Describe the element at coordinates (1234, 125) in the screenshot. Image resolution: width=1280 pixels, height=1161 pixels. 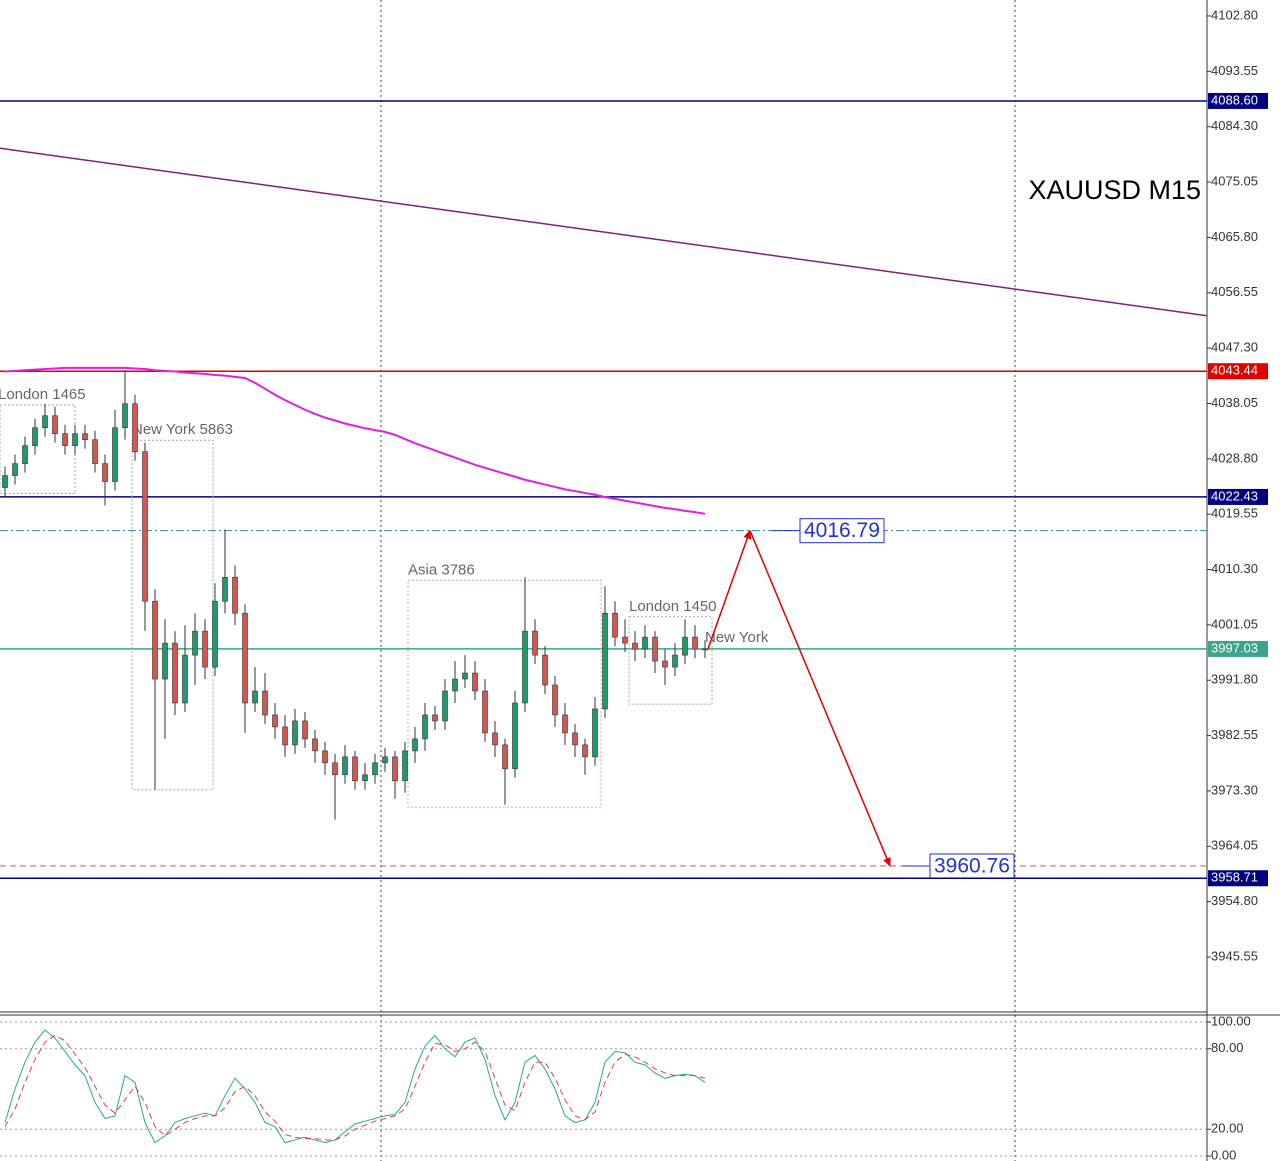
I see `y-tick-label: 4084.30` at that location.